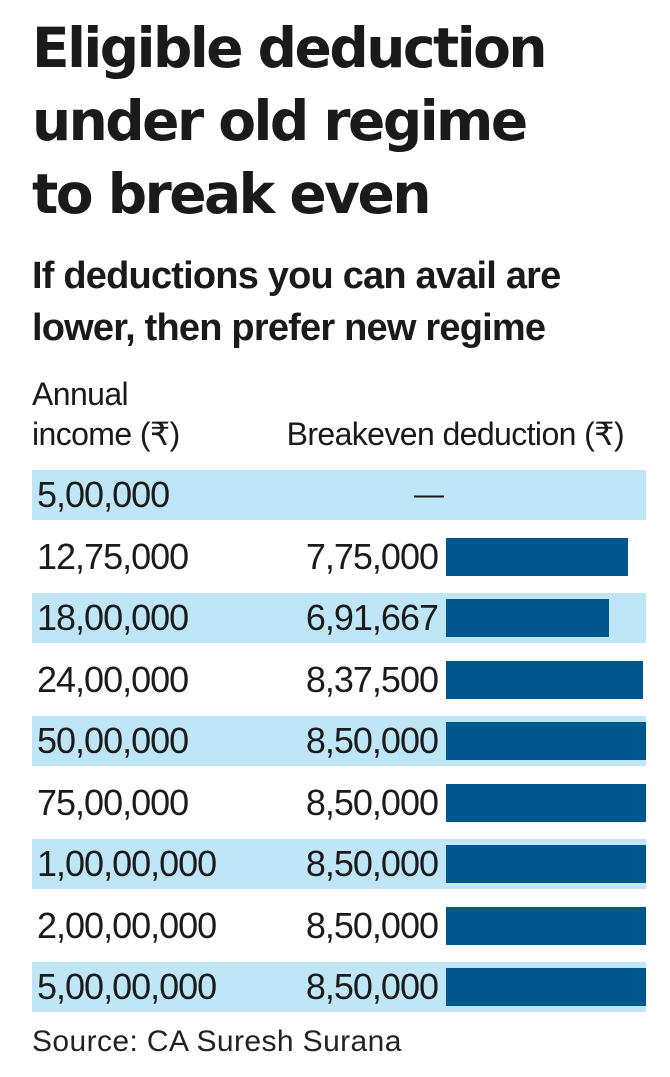 This screenshot has width=670, height=1077. I want to click on title-line-2: under old regime, so click(280, 121).